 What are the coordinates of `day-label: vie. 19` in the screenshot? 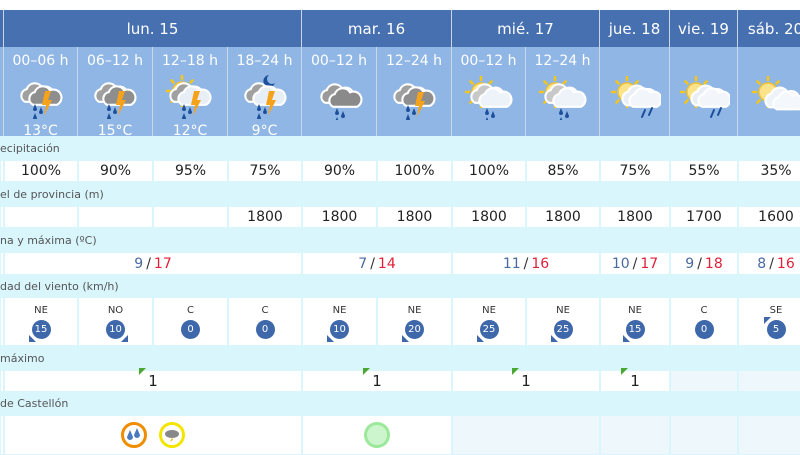 It's located at (703, 29).